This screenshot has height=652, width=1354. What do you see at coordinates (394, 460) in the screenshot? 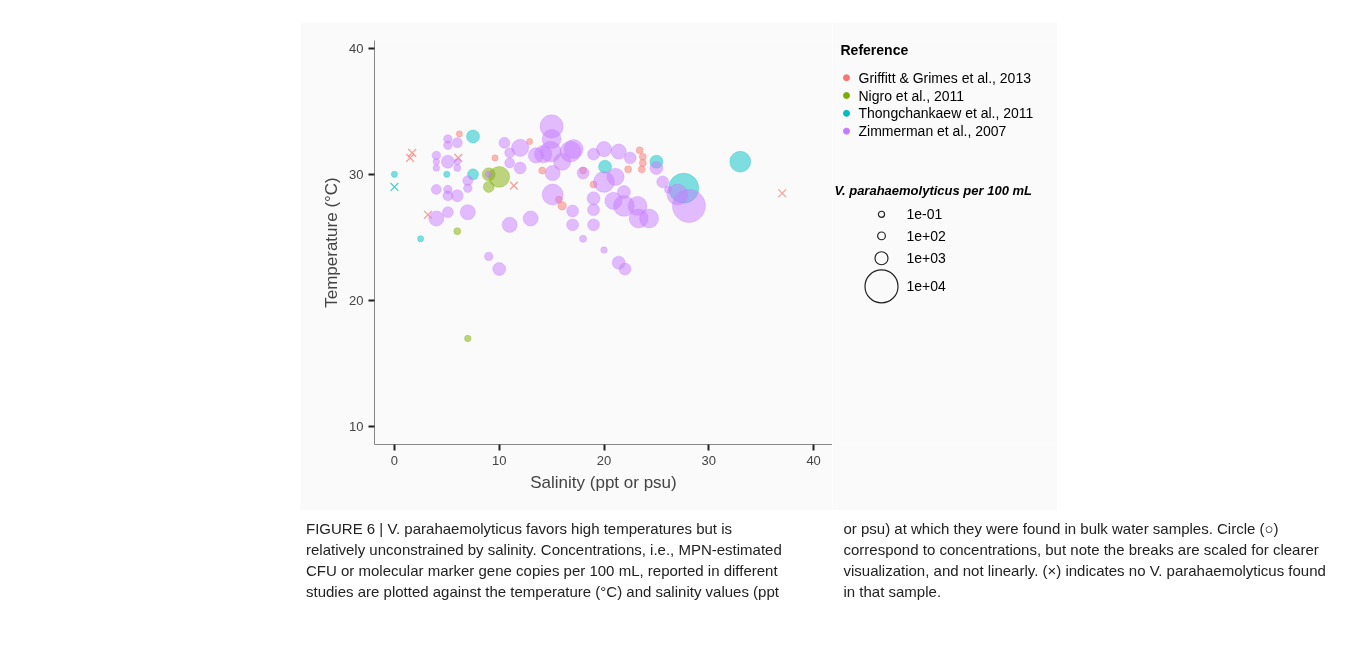
I see `x-tick-label: 0` at bounding box center [394, 460].